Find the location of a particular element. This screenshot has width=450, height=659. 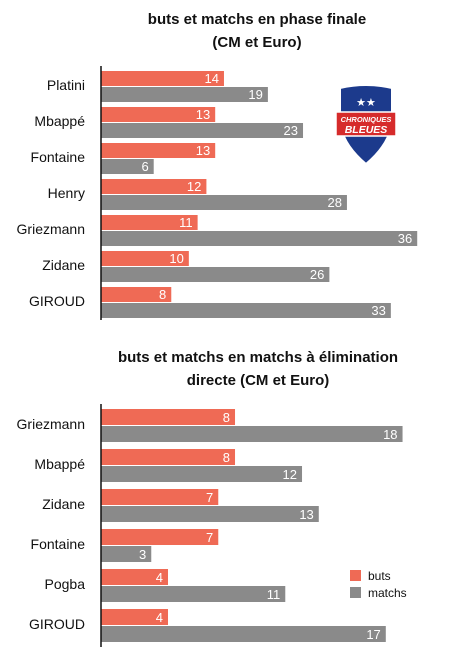

legend-swatch-buts is located at coordinates (355, 575).